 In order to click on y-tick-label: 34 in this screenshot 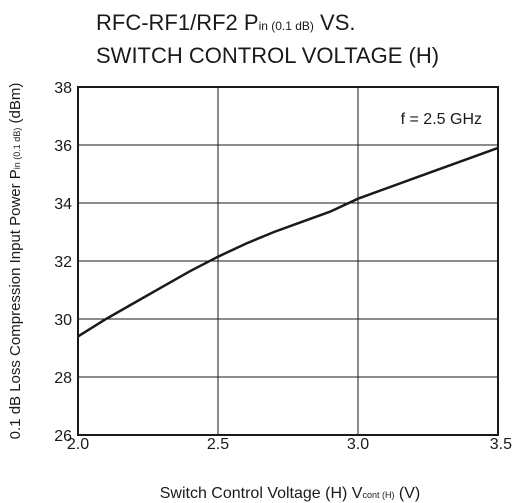, I will do `click(63, 204)`.